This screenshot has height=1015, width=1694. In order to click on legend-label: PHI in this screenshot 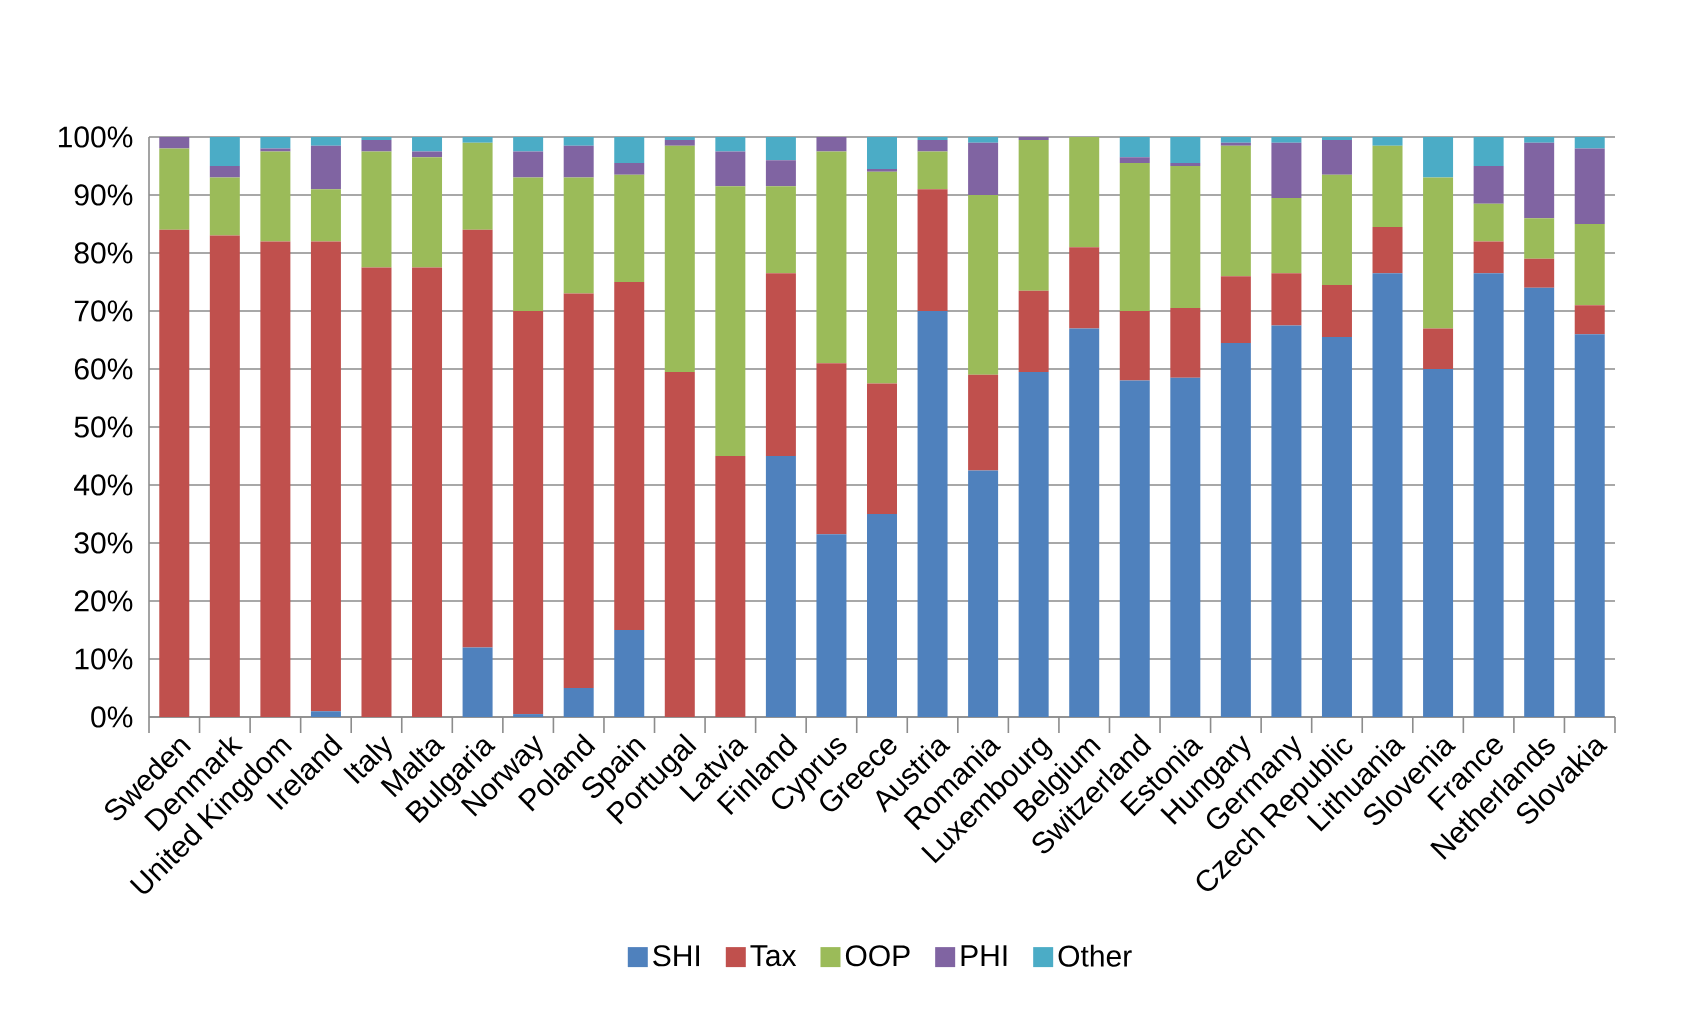, I will do `click(984, 955)`.